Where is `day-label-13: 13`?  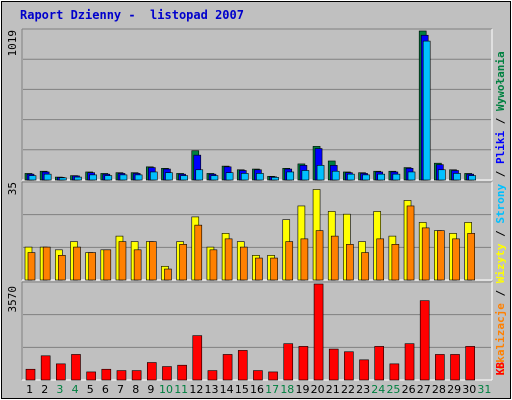 day-label-13: 13 is located at coordinates (212, 389).